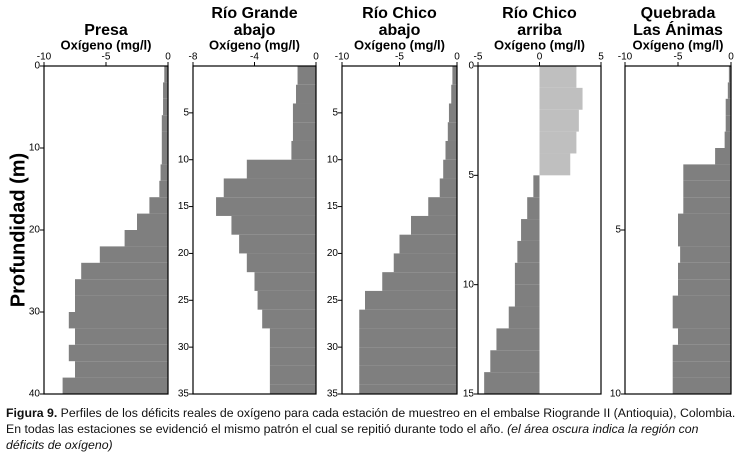 This screenshot has height=458, width=741. What do you see at coordinates (539, 30) in the screenshot?
I see `panel-title: arriba` at bounding box center [539, 30].